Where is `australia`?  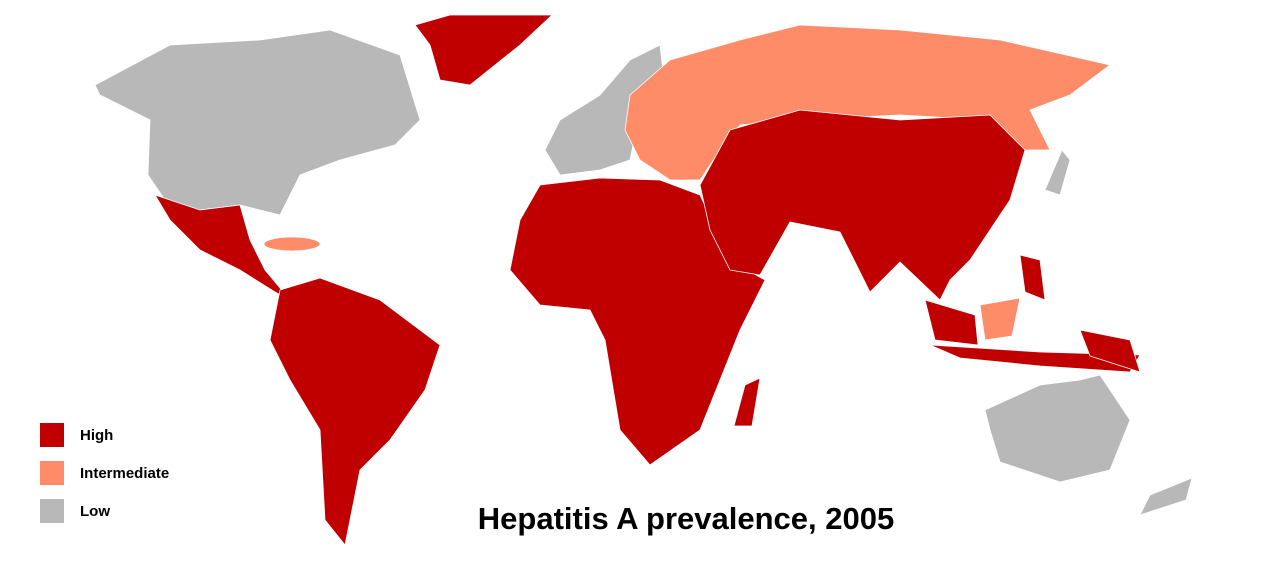 australia is located at coordinates (1057, 428).